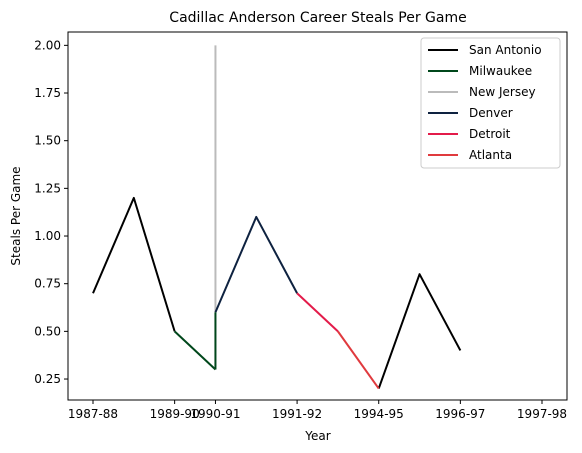  I want to click on y-tick-label: 1.25, so click(47, 188).